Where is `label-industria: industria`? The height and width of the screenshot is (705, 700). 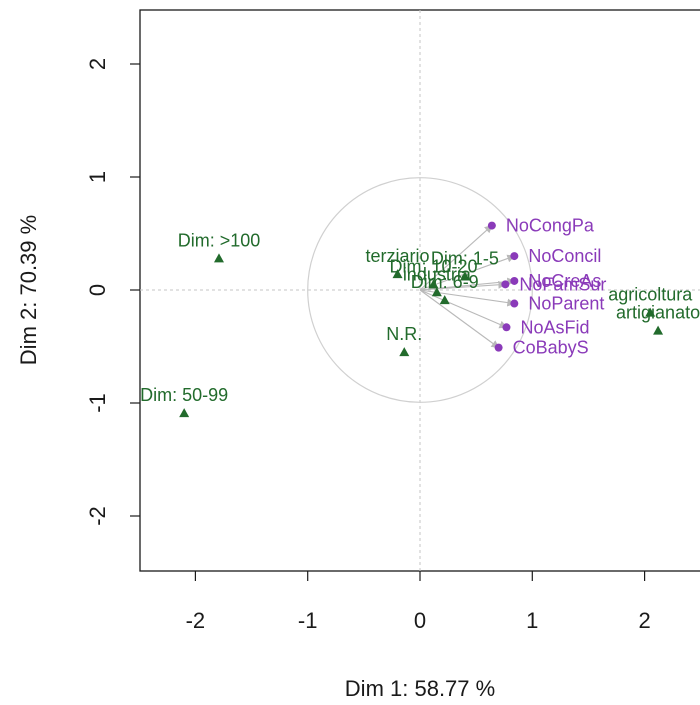 label-industria: industria is located at coordinates (437, 274).